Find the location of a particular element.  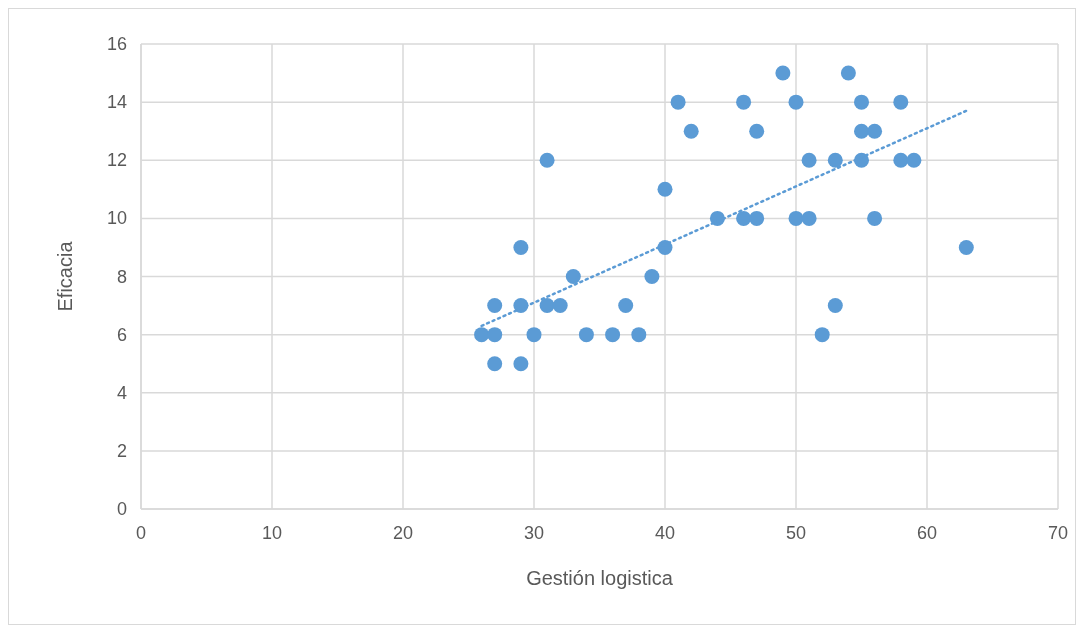

y-tick-label: 14 is located at coordinates (116, 102).